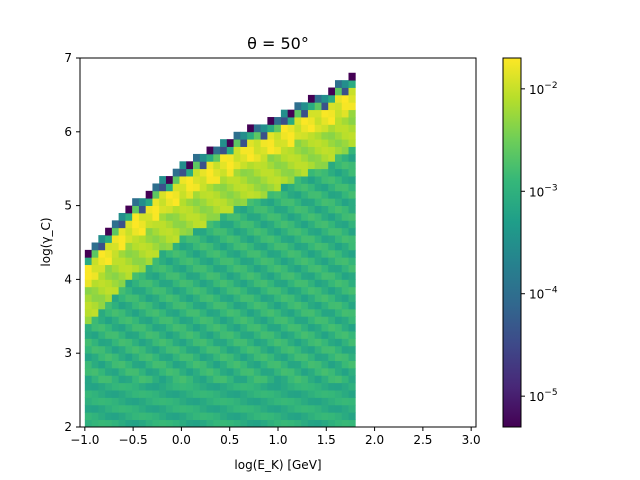 The width and height of the screenshot is (640, 480). Describe the element at coordinates (543, 396) in the screenshot. I see `colorbar-tick-label: 10⁻⁵` at that location.